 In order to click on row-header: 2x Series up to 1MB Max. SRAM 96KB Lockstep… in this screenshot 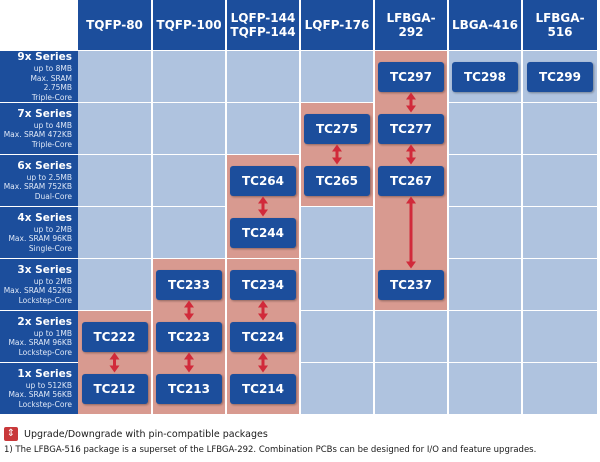, I will do `click(39, 336)`.